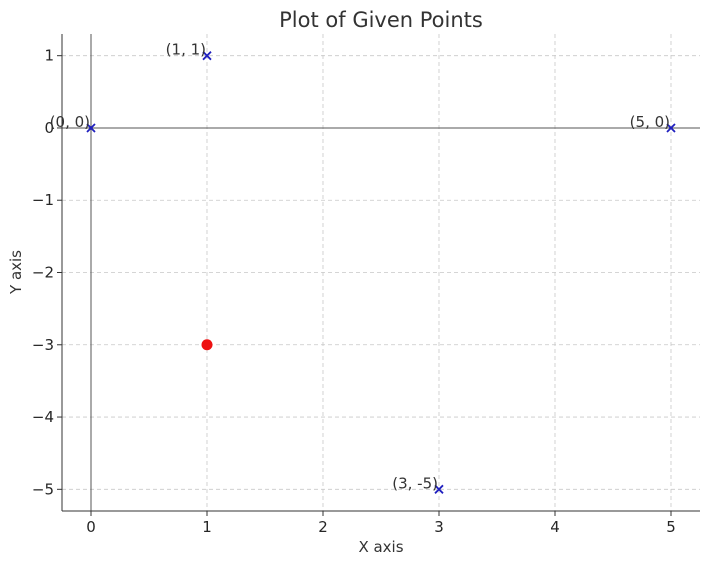 This screenshot has width=706, height=565. I want to click on x-tick-label: 2, so click(323, 527).